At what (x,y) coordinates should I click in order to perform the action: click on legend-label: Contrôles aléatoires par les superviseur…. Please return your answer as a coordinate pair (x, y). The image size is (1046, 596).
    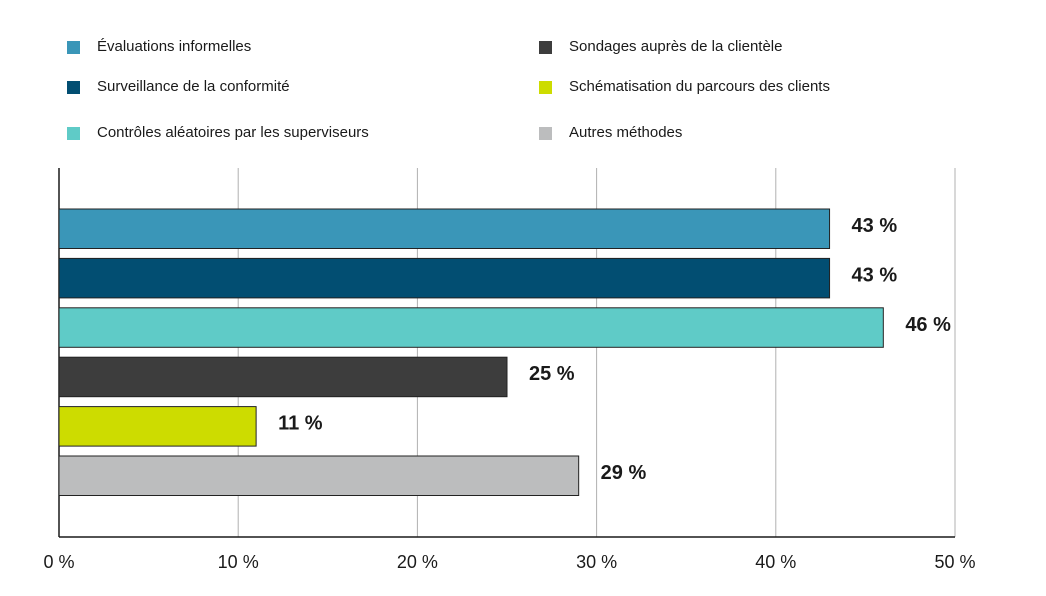
    Looking at the image, I should click on (233, 132).